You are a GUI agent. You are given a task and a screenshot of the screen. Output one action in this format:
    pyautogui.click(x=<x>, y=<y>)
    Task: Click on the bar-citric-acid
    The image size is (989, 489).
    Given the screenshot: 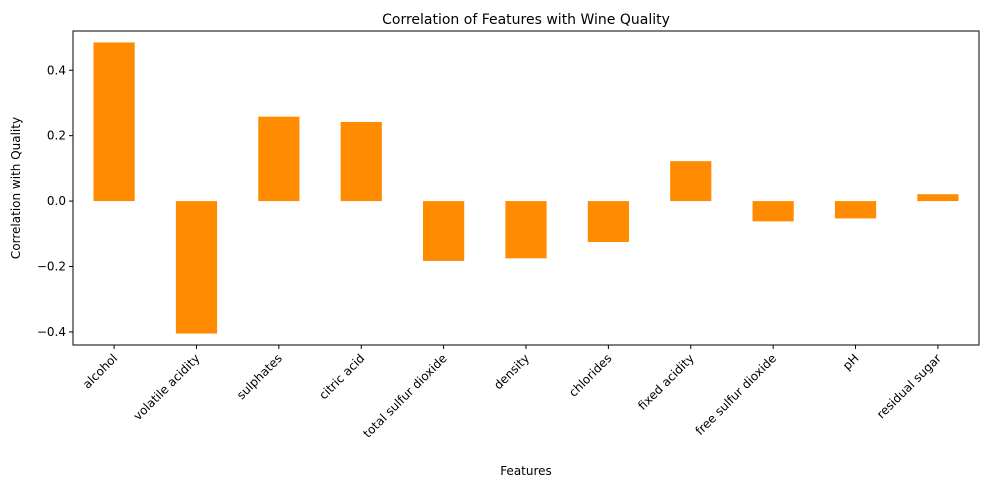 What is the action you would take?
    pyautogui.click(x=361, y=161)
    